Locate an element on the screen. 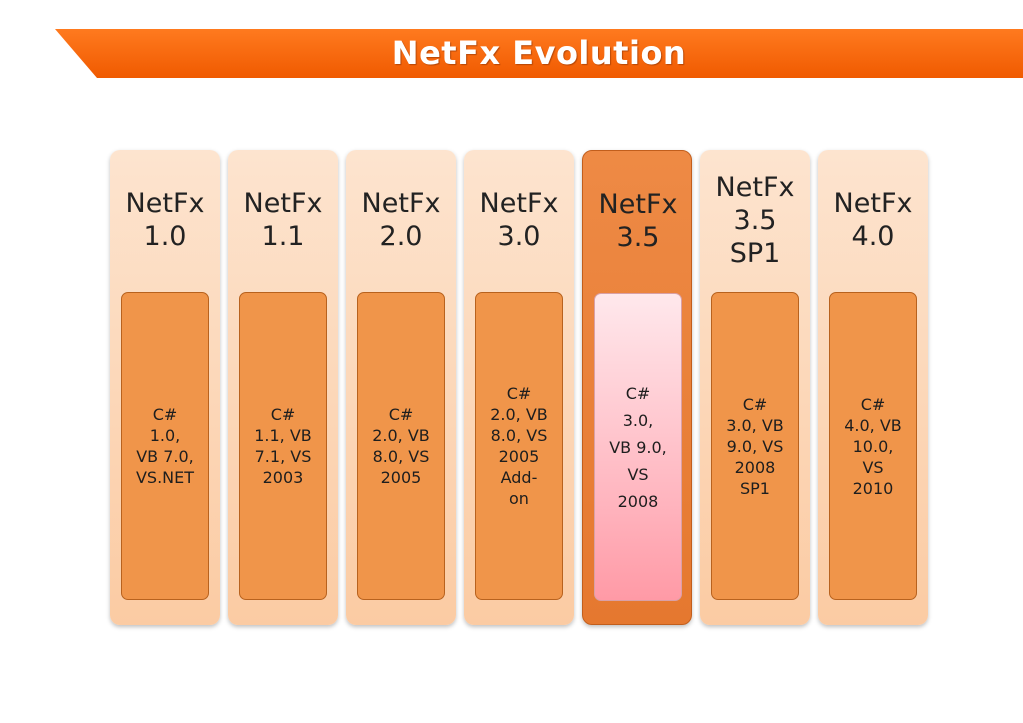 This screenshot has width=1023, height=723. version-name: NetFx 1.1 is located at coordinates (283, 220).